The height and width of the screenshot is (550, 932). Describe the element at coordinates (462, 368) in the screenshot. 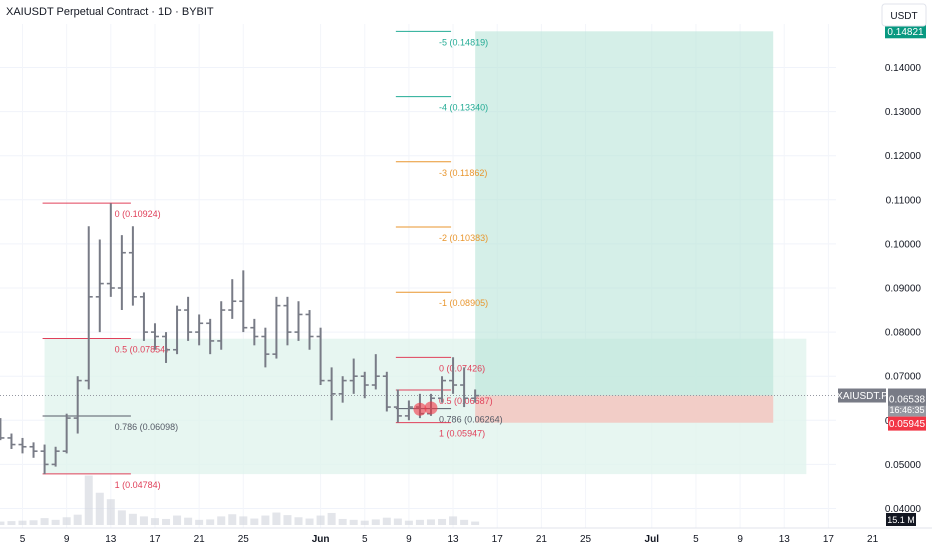

I see `fib-level-label: 0 (0.07426)` at that location.